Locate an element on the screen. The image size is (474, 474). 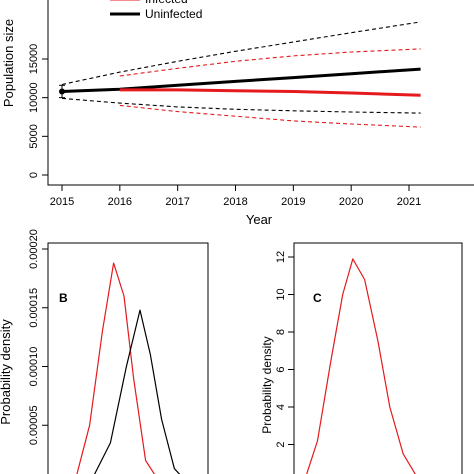
start-point is located at coordinates (62, 91).